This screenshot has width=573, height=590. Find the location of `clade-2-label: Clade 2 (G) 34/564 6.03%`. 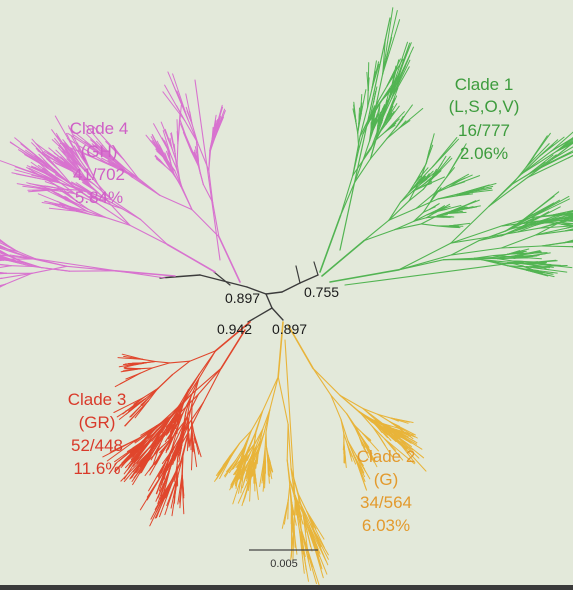

clade-2-label: Clade 2 (G) 34/564 6.03% is located at coordinates (386, 491).